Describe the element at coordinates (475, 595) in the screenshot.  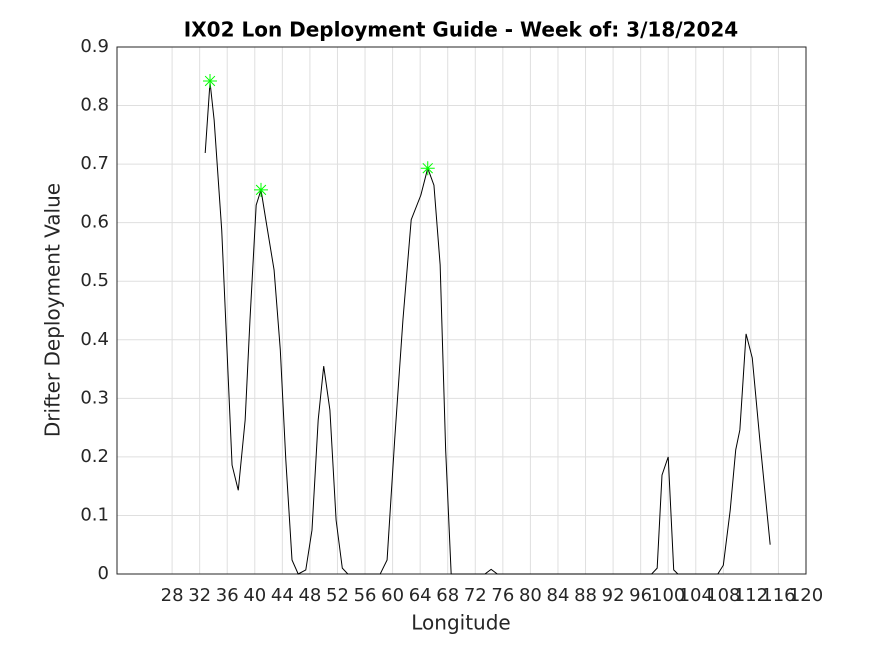
I see `x-tick-label: 72` at that location.